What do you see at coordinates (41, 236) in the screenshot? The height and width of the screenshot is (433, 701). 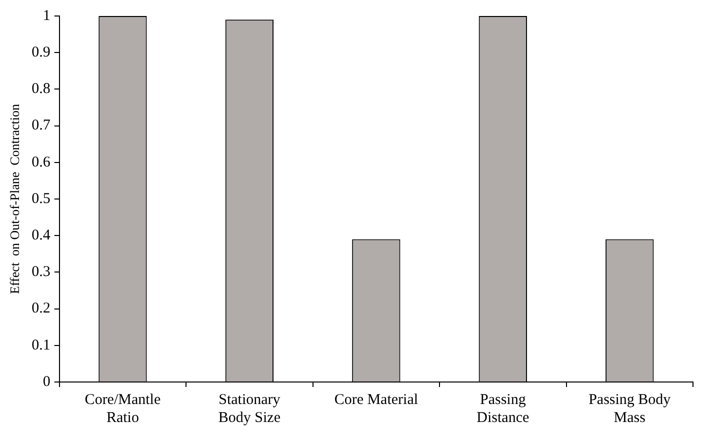 I see `y-tick-label: 0.4` at bounding box center [41, 236].